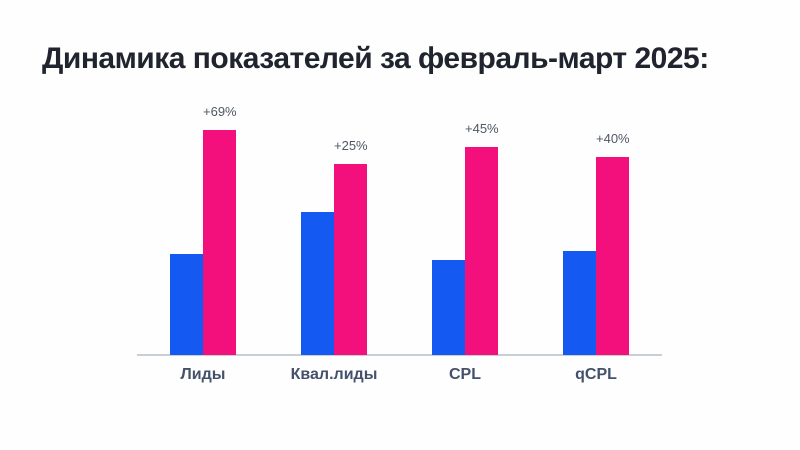 Image resolution: width=800 pixels, height=450 pixels. I want to click on growth-annotation: +69%, so click(220, 111).